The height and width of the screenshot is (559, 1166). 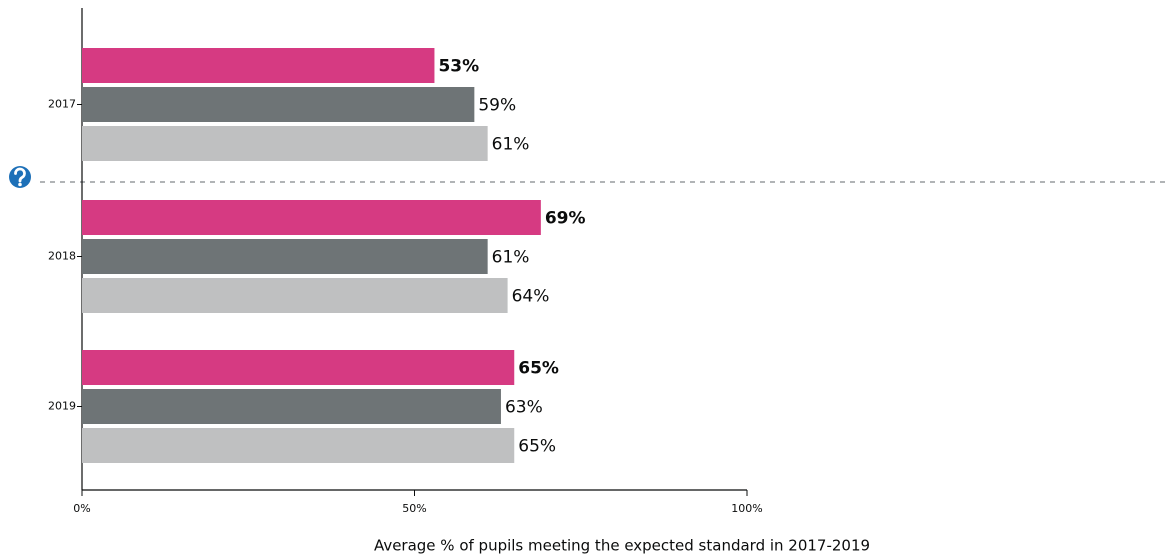 I want to click on y-tick-label: 2017, so click(x=62, y=104).